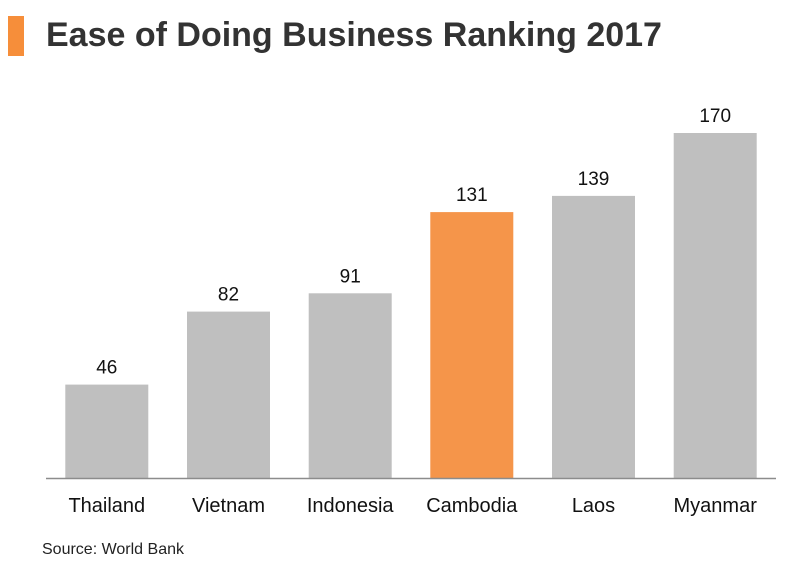 This screenshot has width=800, height=569. Describe the element at coordinates (715, 305) in the screenshot. I see `bar-myanmar` at that location.